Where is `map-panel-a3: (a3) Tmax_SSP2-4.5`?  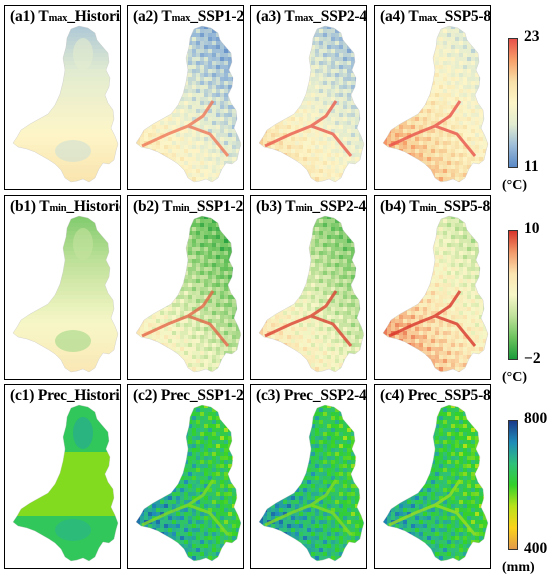 map-panel-a3: (a3) Tmax_SSP2-4.5 is located at coordinates (308, 97).